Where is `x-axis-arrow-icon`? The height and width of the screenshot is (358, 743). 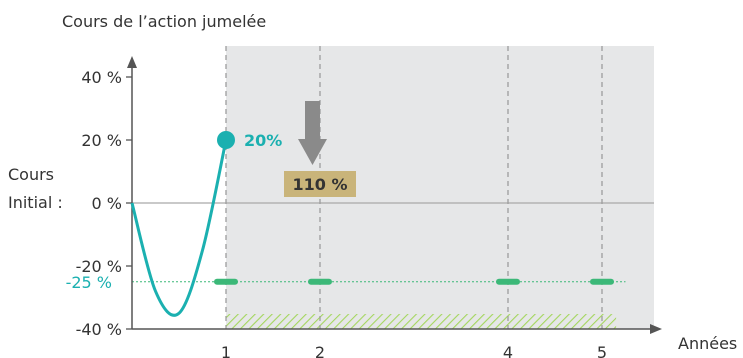 x-axis-arrow-icon is located at coordinates (656, 329).